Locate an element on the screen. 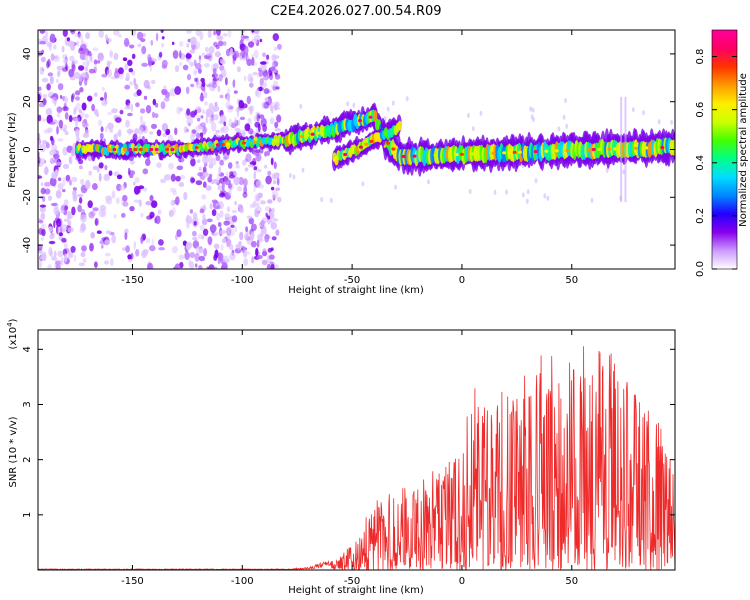 The width and height of the screenshot is (750, 600). spectrogram-x-label: Height of straight line (km) is located at coordinates (356, 290).